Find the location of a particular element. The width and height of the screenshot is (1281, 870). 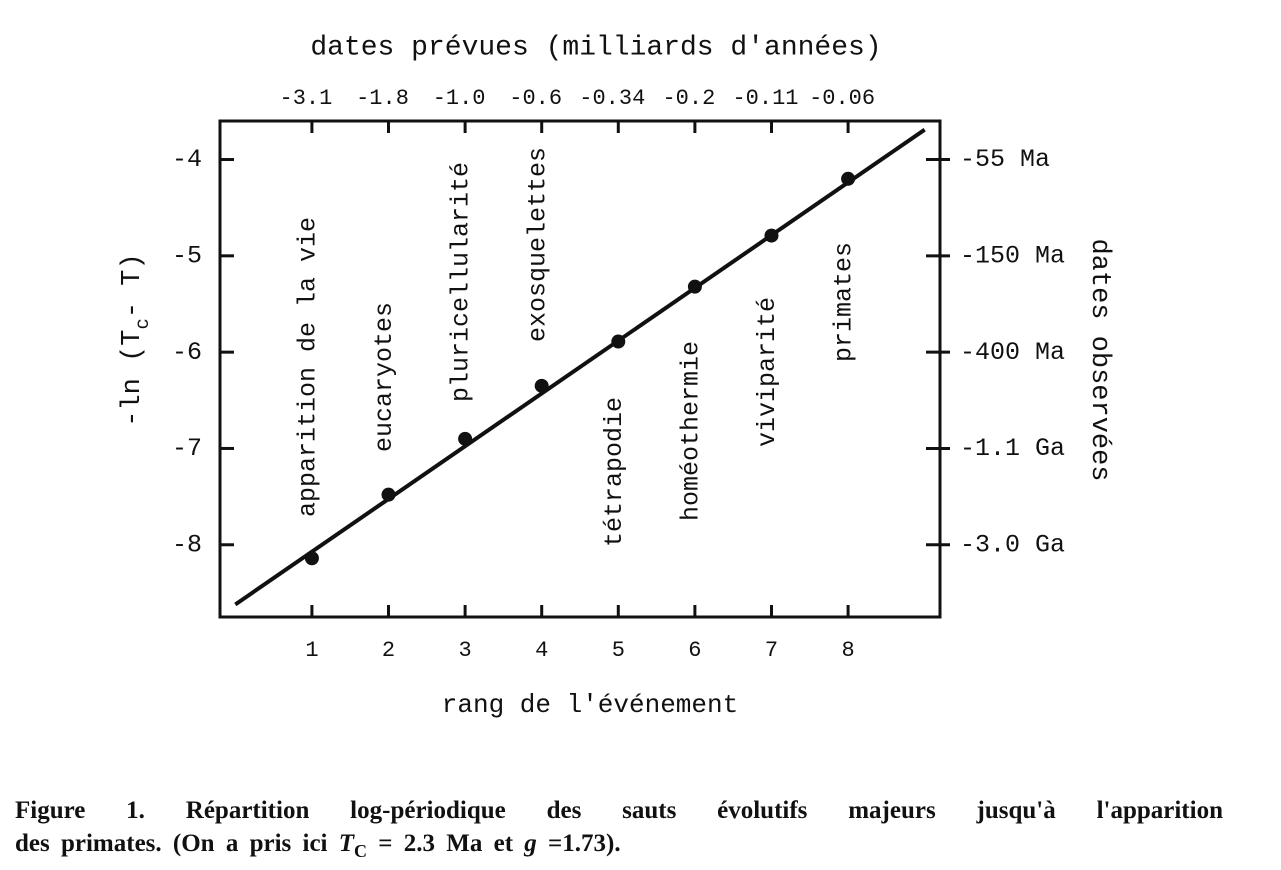

top-tick-label: -0.34 is located at coordinates (612, 98).